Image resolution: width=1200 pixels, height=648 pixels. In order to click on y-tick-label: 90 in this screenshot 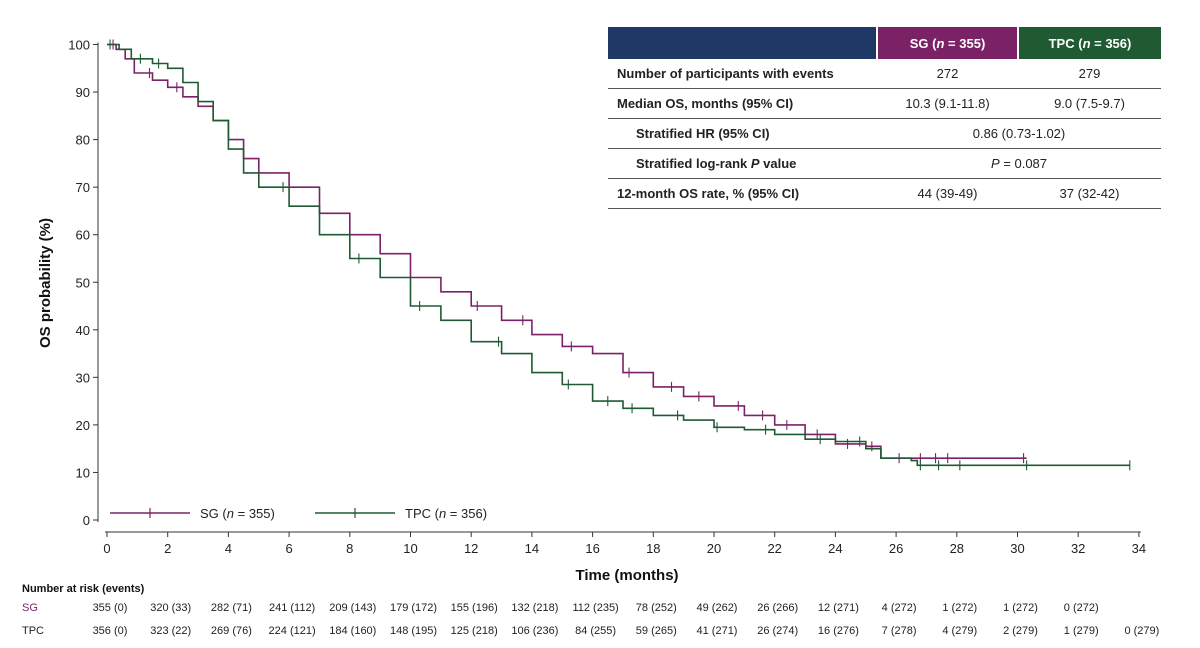, I will do `click(83, 92)`.